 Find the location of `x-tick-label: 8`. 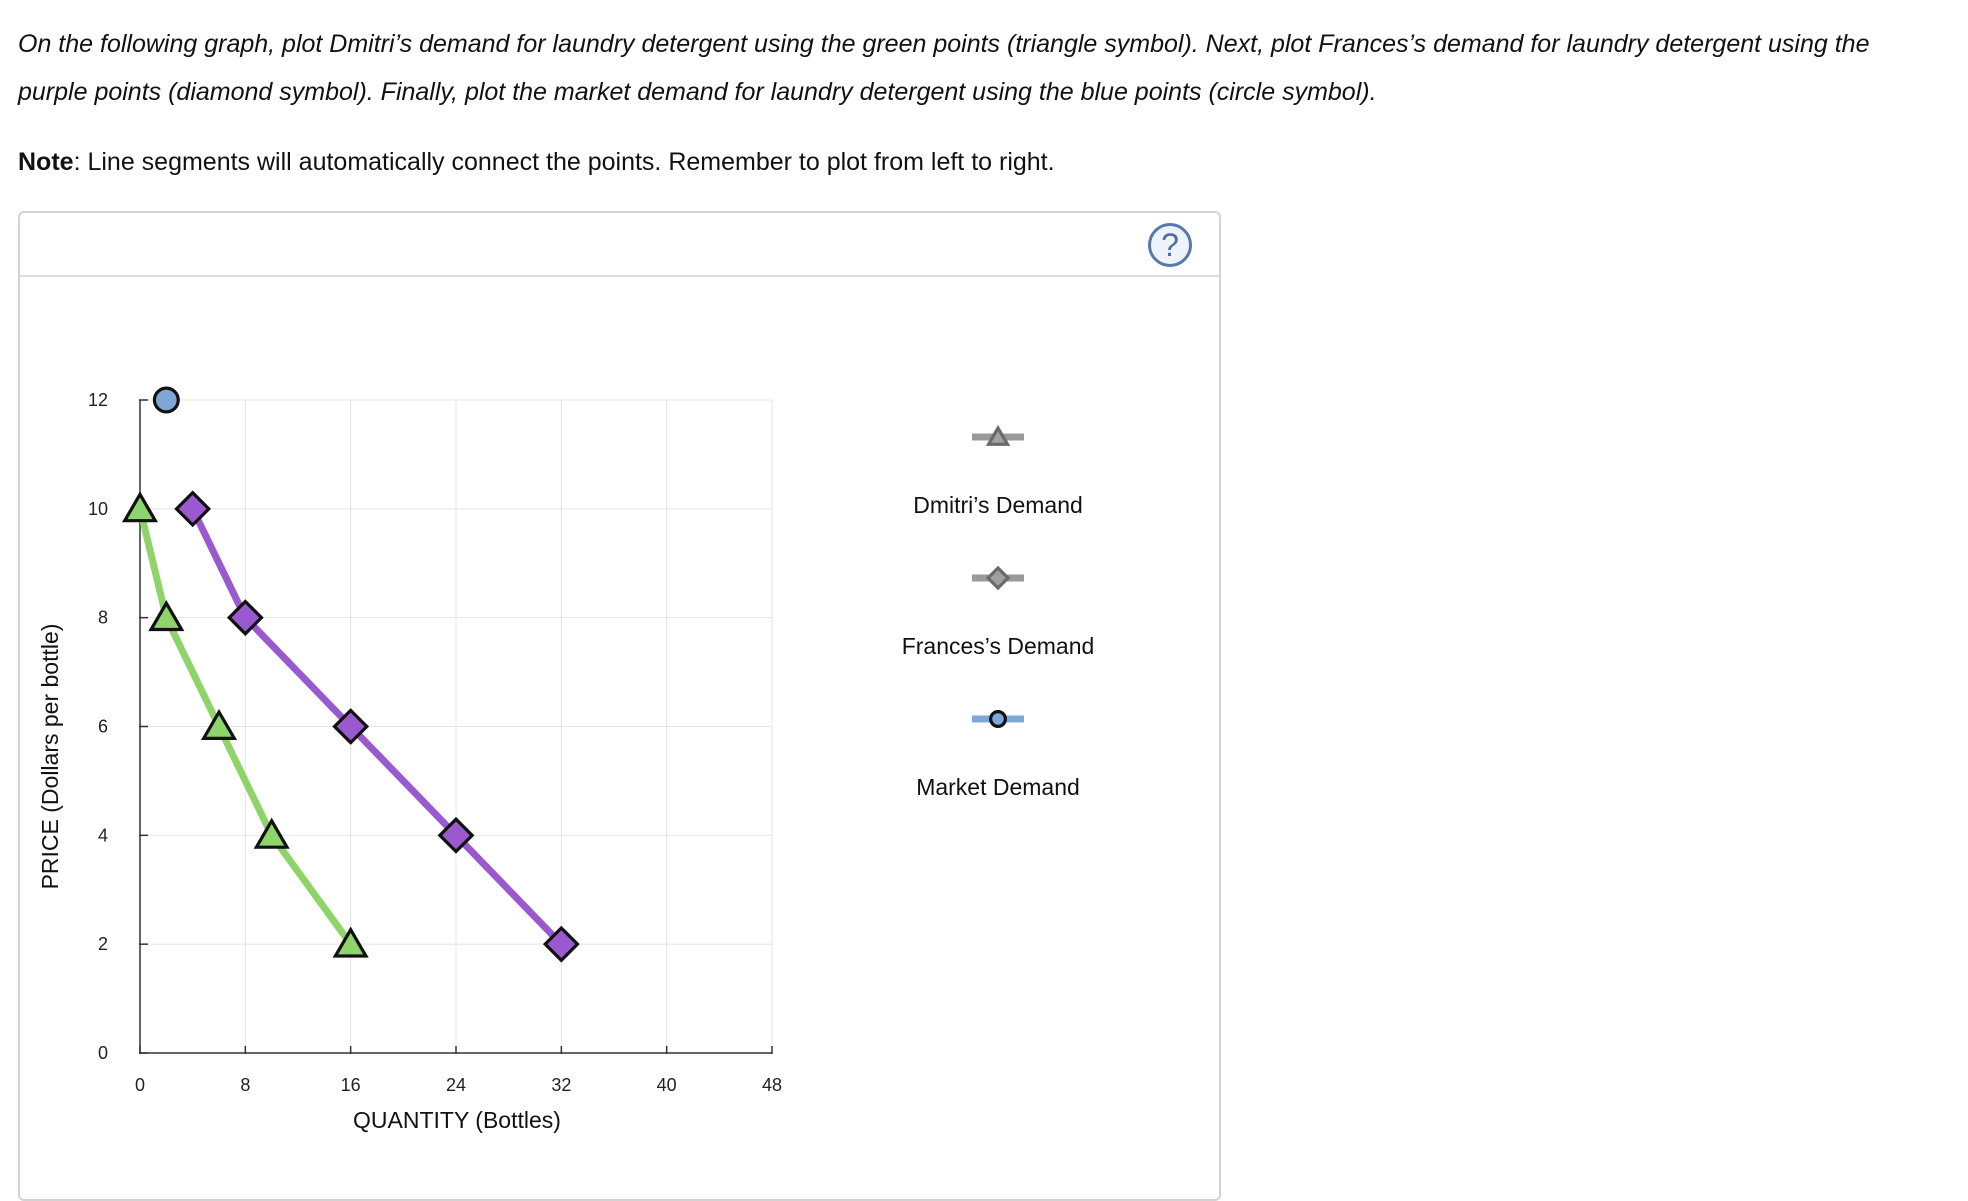

x-tick-label: 8 is located at coordinates (245, 1085).